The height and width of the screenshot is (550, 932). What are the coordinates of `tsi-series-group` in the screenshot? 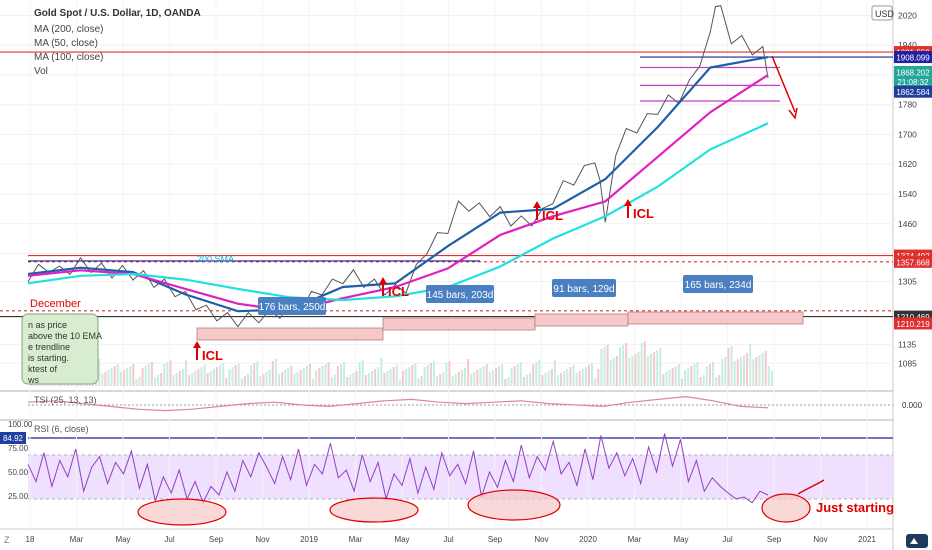 It's located at (460, 403).